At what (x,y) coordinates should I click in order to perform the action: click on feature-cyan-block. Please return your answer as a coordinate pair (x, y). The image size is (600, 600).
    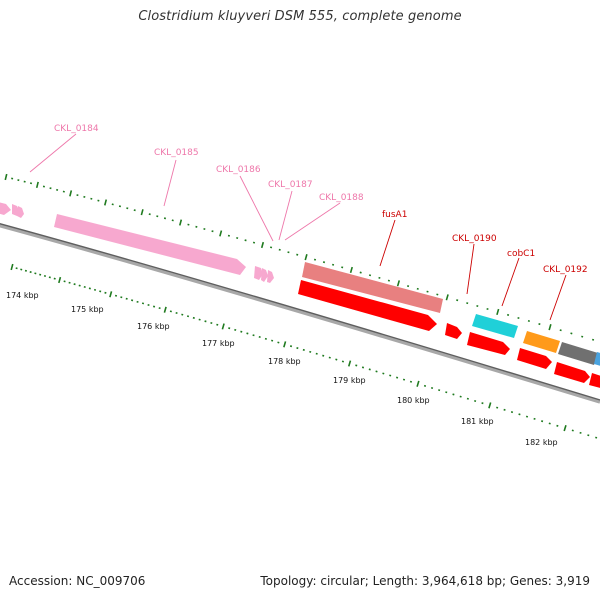
    Looking at the image, I should click on (495, 326).